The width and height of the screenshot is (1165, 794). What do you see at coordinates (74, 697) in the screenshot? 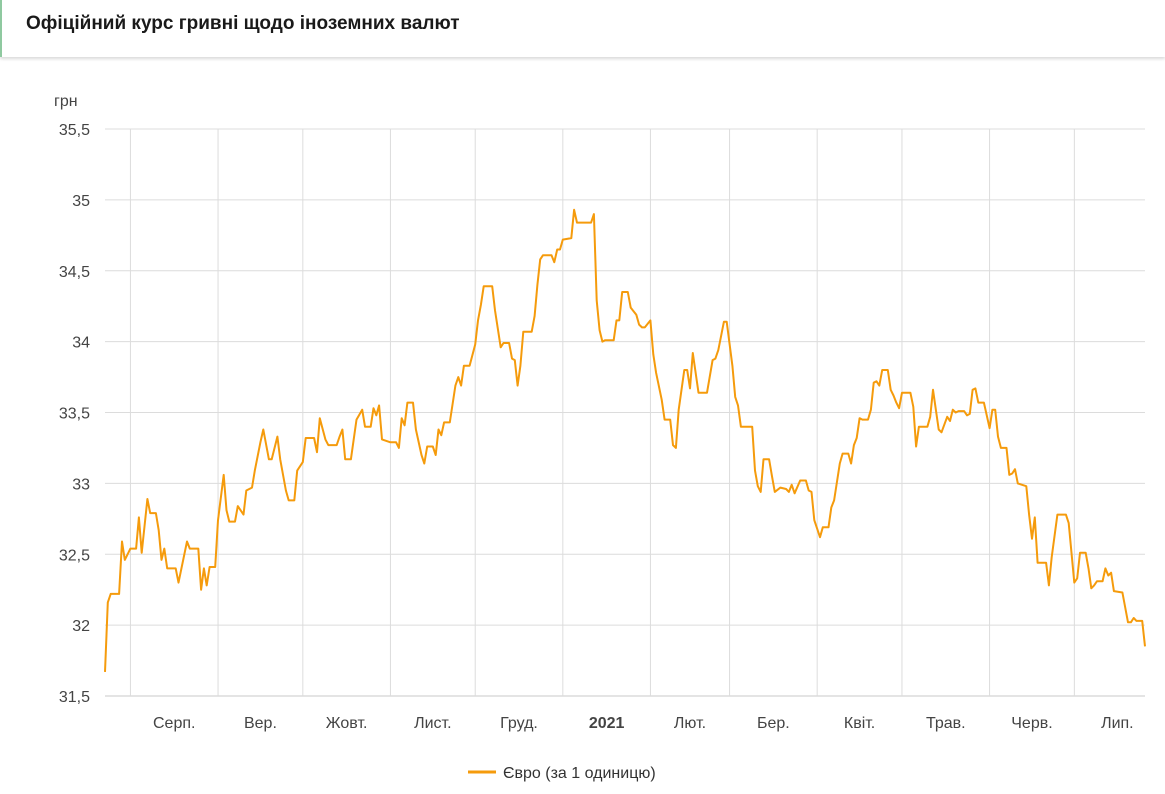
I see `y-tick-label: 31,5` at bounding box center [74, 697].